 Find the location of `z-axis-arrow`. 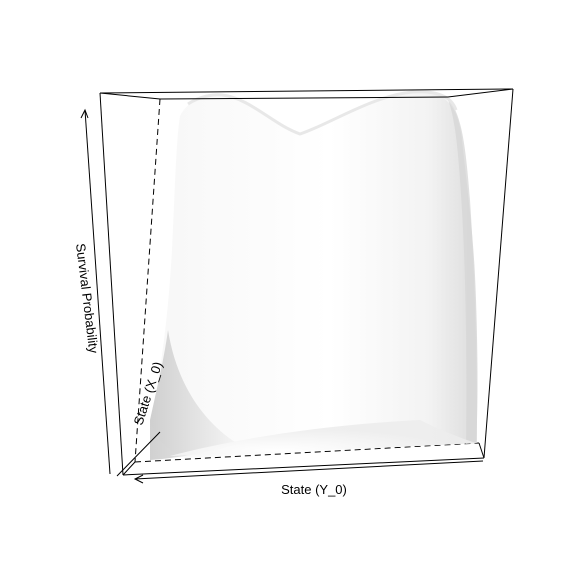

z-axis-arrow is located at coordinates (95, 291).